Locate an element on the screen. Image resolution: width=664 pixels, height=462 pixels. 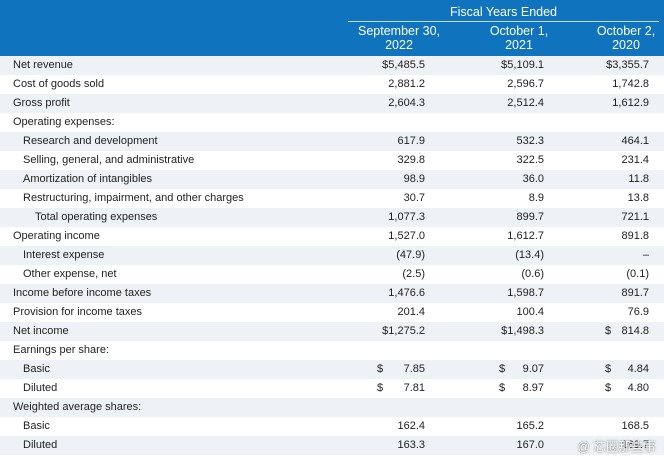
table-row: Cost of goods sold 2,881.2 2,596.7 1,742.8 is located at coordinates (332, 84).